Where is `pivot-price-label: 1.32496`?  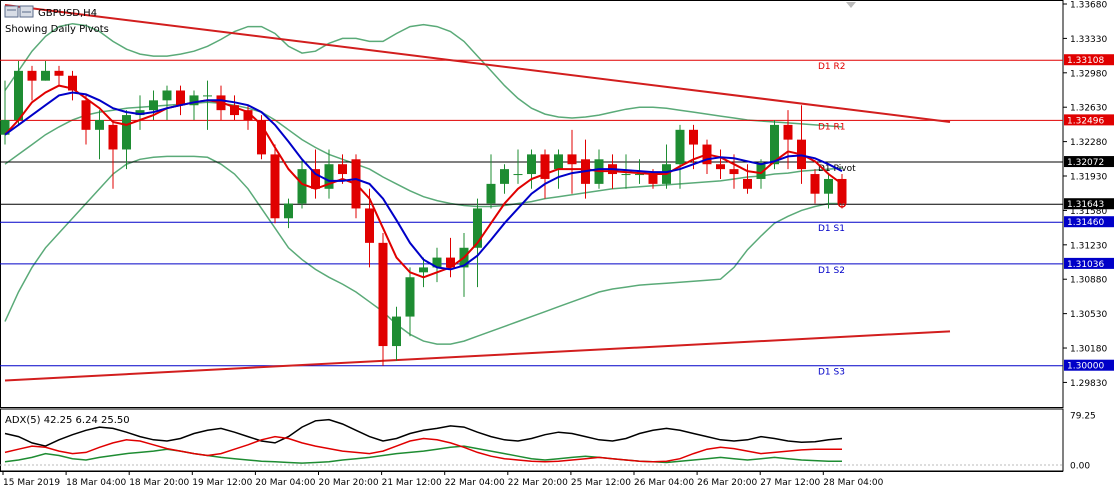 pivot-price-label: 1.32496 is located at coordinates (1085, 121).